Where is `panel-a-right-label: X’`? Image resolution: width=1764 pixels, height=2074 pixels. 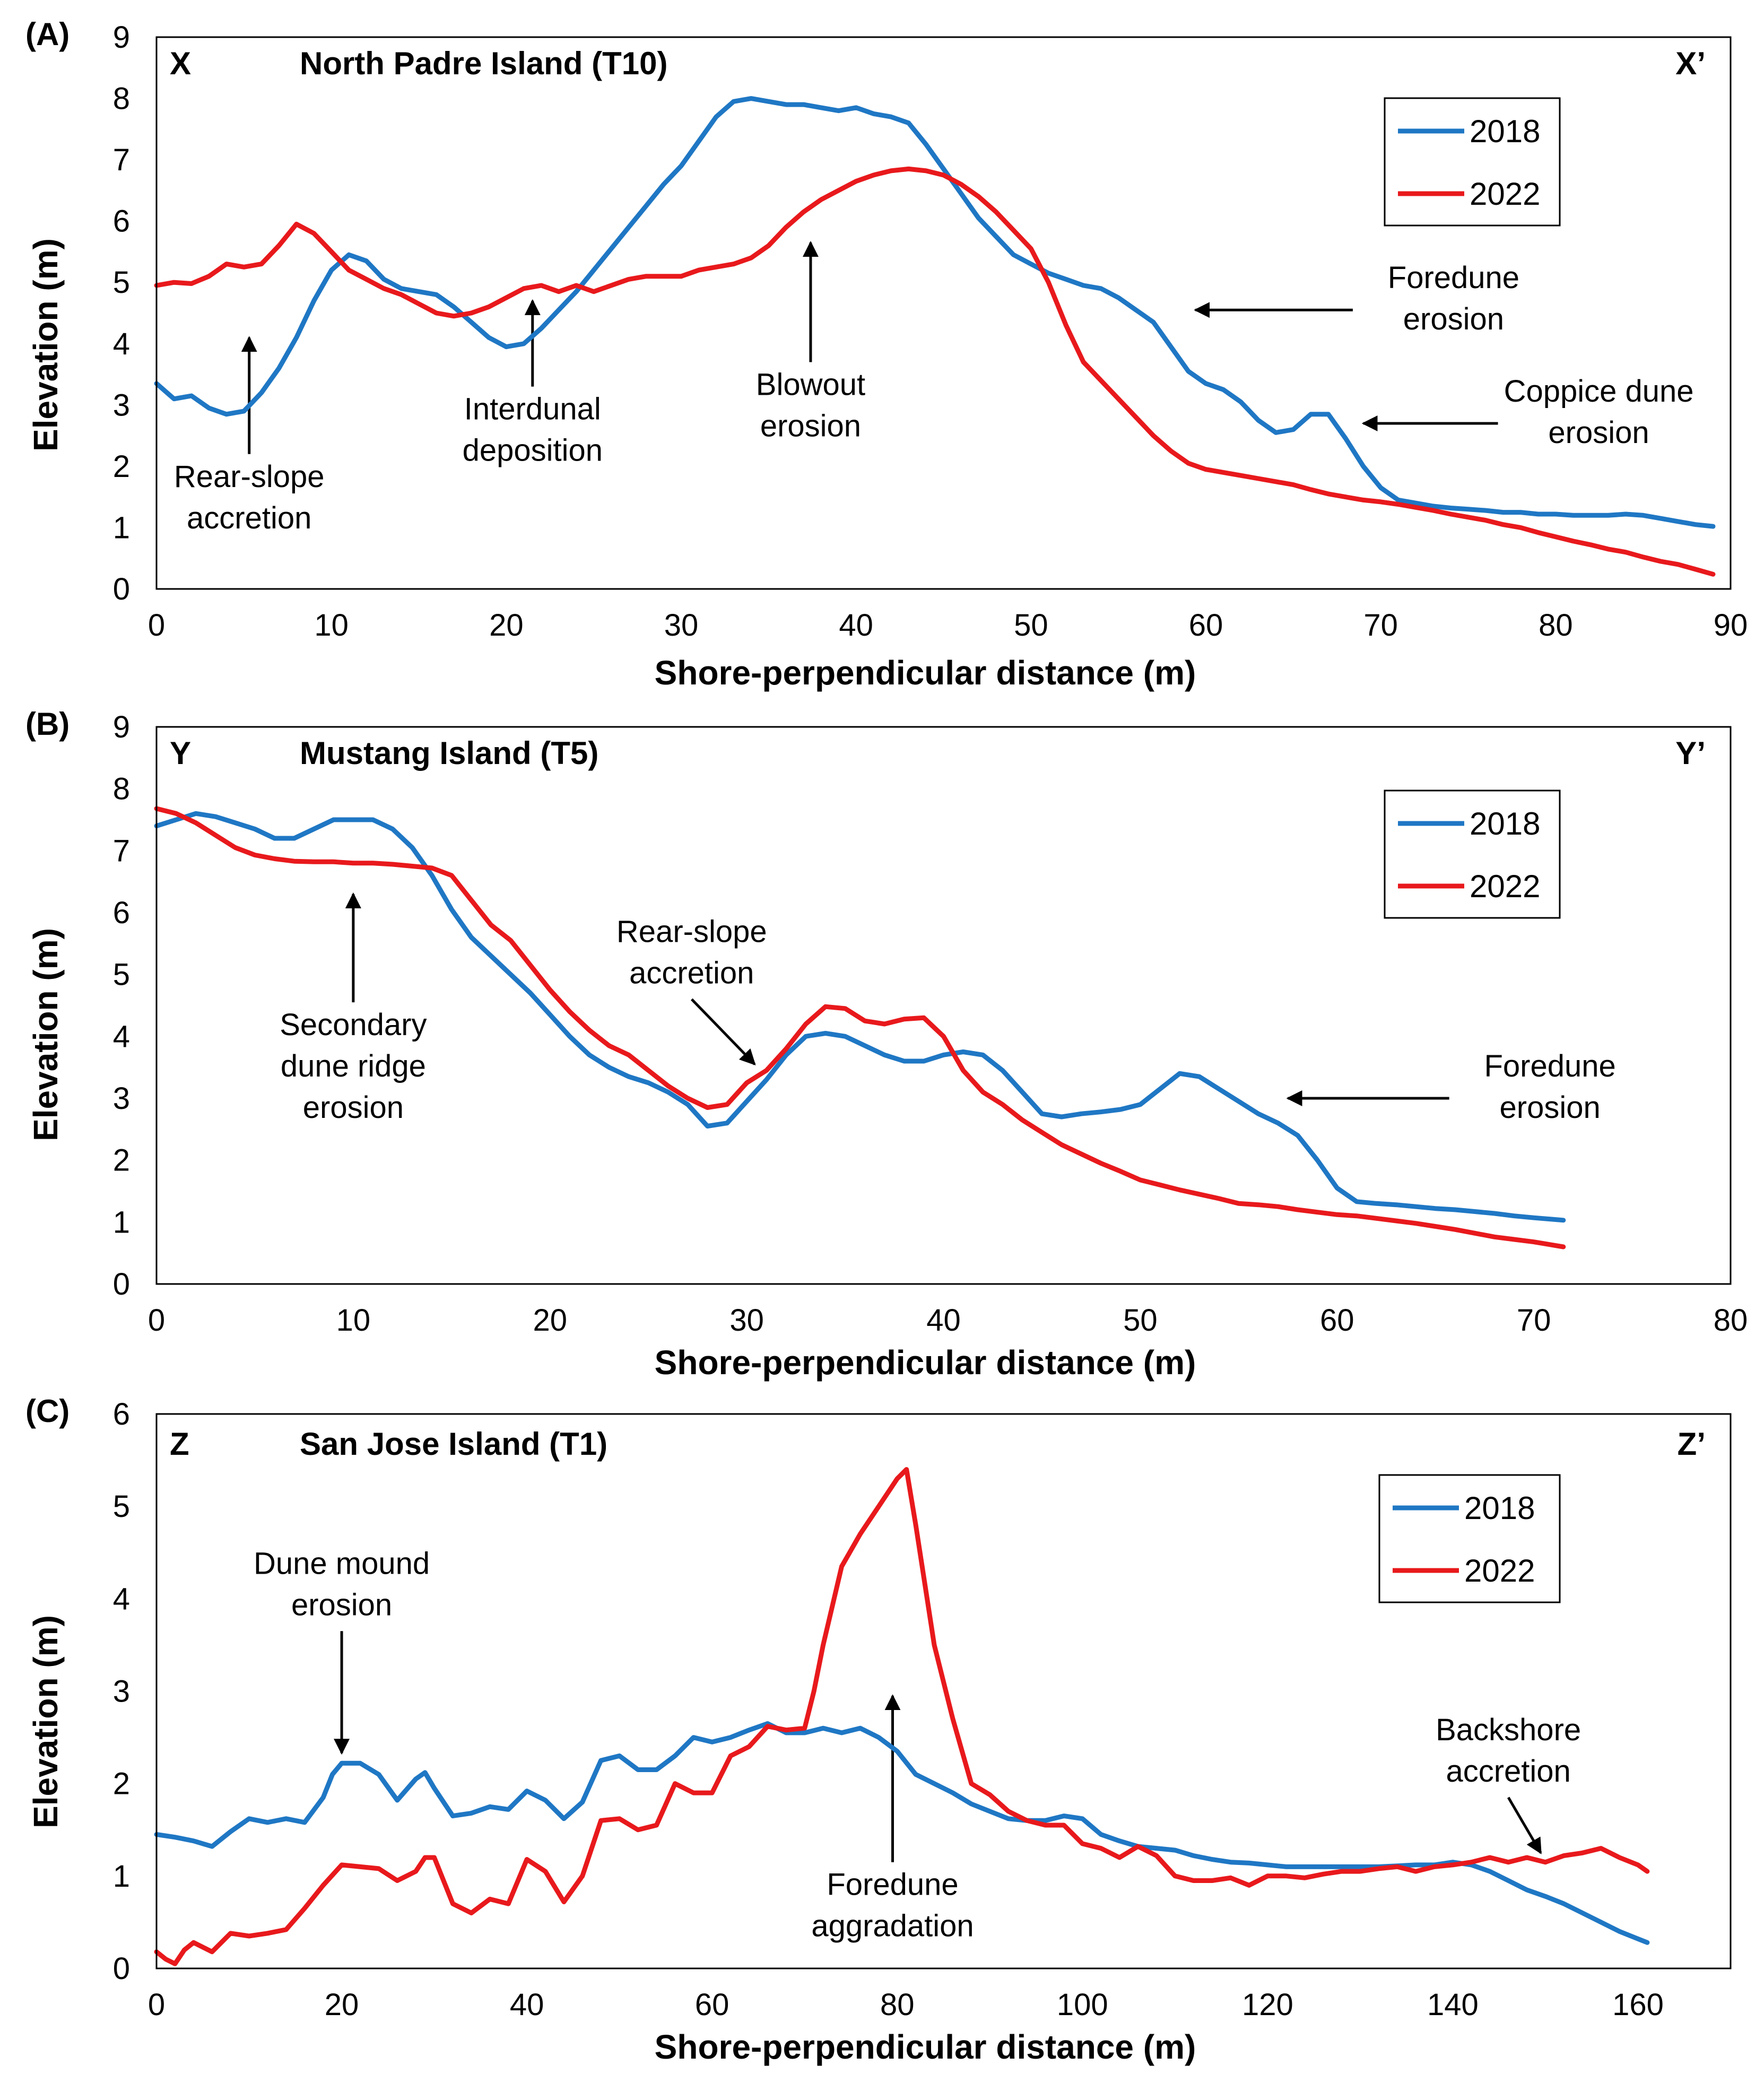
panel-a-right-label: X’ is located at coordinates (1691, 63).